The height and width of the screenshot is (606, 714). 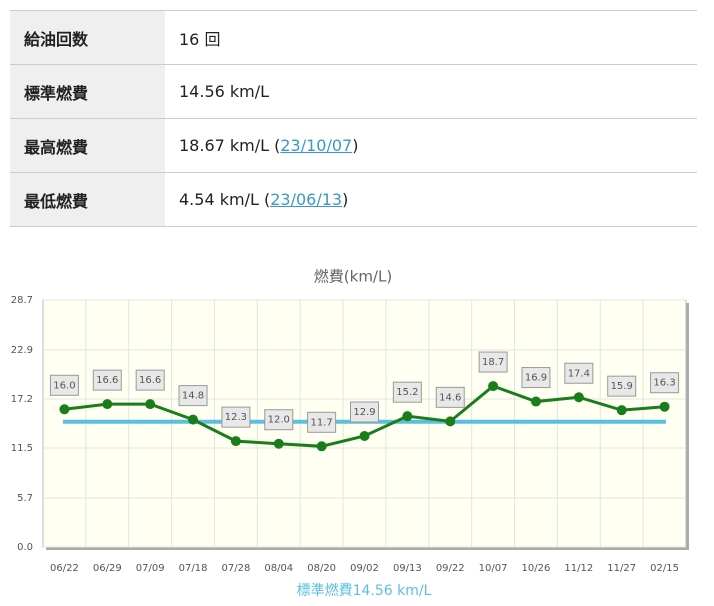 What do you see at coordinates (431, 37) in the screenshot?
I see `row-value: 16 回` at bounding box center [431, 37].